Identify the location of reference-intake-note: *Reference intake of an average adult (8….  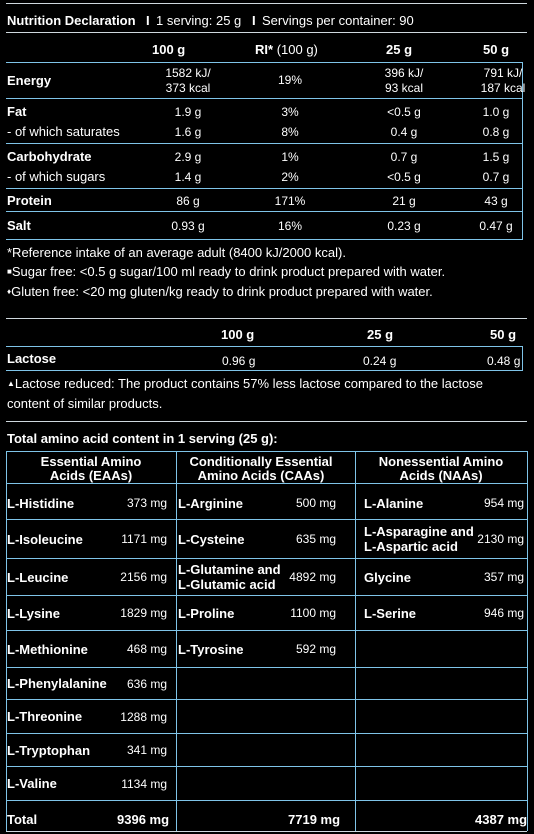
(176, 252).